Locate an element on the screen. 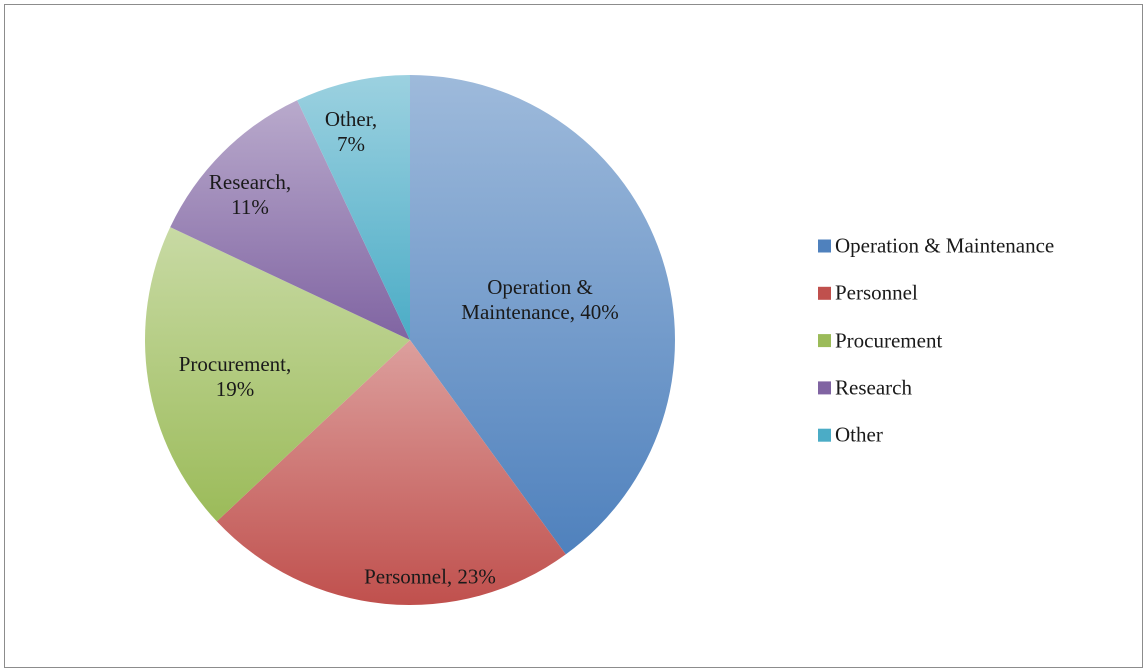 The image size is (1147, 672). legend-label: Other is located at coordinates (859, 434).